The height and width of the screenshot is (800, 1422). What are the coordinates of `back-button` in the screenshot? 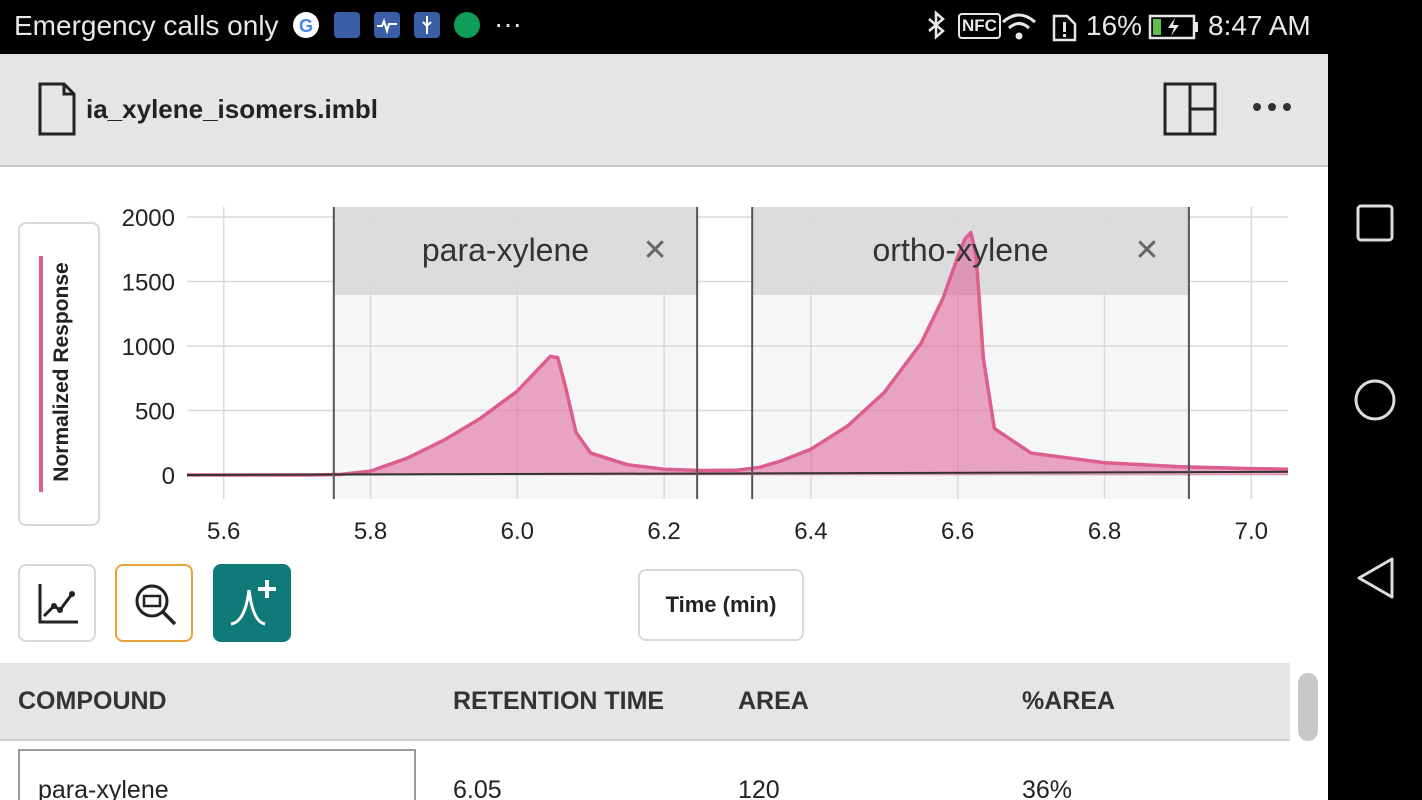 It's located at (1375, 580).